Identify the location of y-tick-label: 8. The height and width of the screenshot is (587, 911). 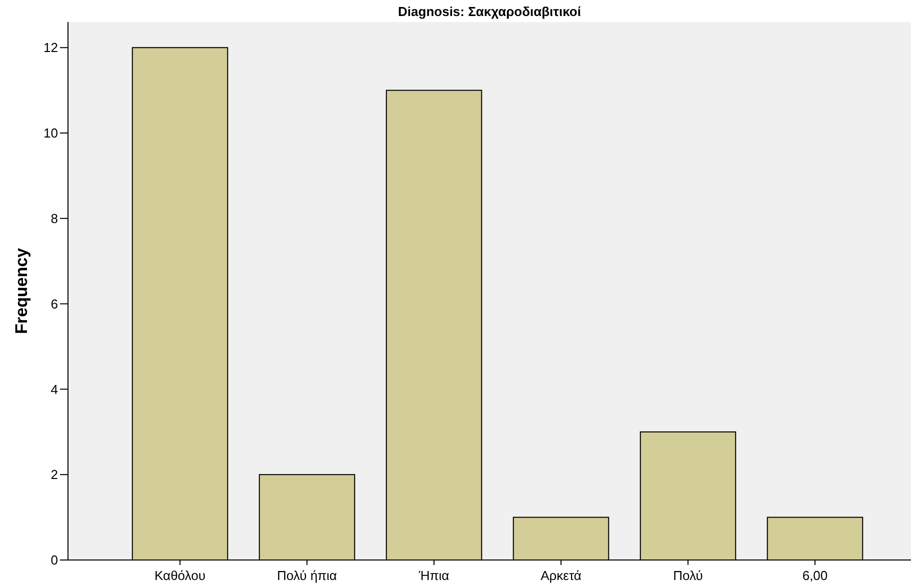
(54, 218).